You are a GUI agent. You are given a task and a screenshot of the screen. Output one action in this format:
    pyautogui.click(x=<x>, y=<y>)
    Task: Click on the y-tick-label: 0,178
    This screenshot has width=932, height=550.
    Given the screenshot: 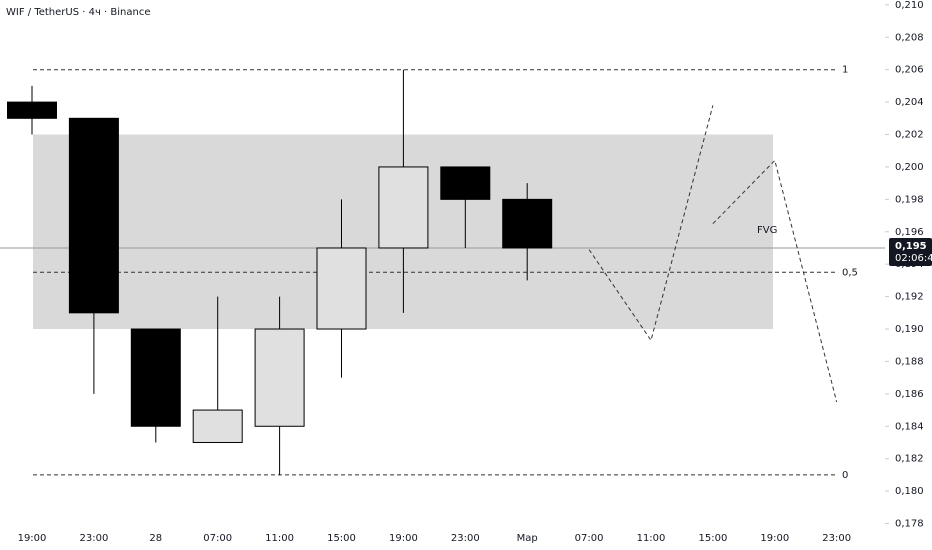 What is the action you would take?
    pyautogui.click(x=909, y=524)
    